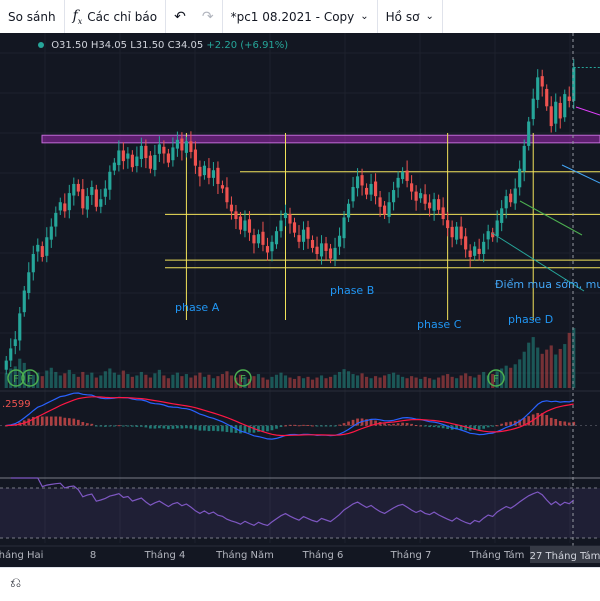  Describe the element at coordinates (180, 16) in the screenshot. I see `undo-button: ↶` at that location.